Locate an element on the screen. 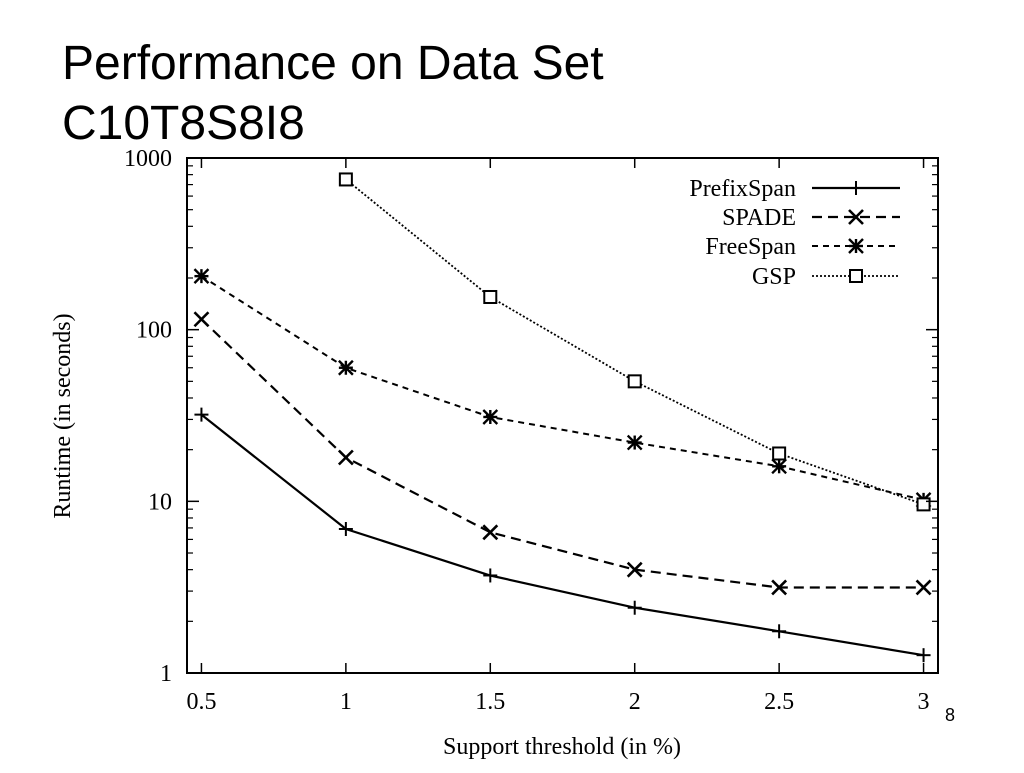 The height and width of the screenshot is (773, 1024). legend-marker-spade-d2 is located at coordinates (856, 217).